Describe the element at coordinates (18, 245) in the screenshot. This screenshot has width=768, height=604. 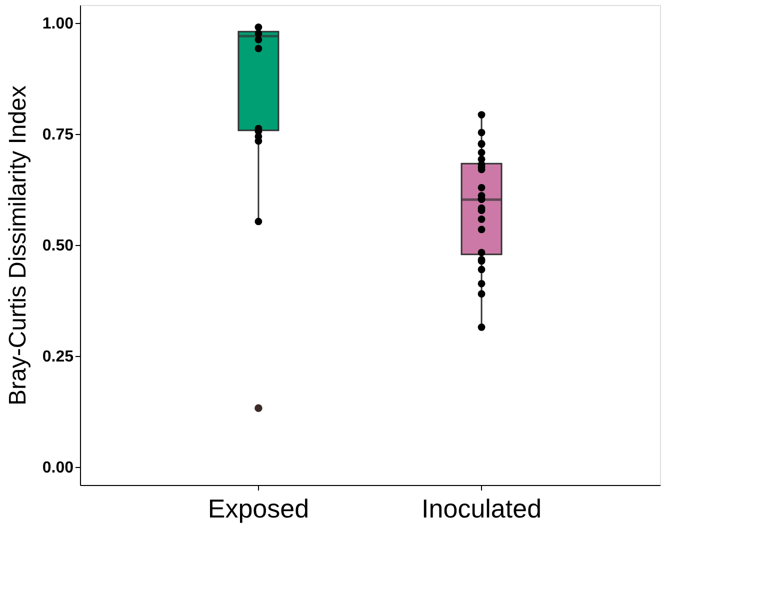
I see `y-axis-title: Bray-Curtis Dissimilarity Index` at that location.